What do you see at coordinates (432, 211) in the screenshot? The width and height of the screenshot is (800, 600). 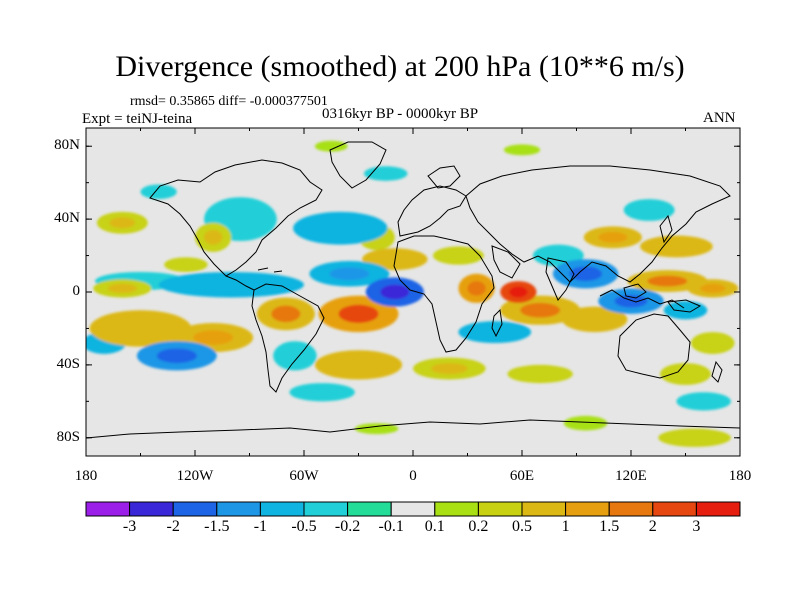 I see `coastline-europe` at bounding box center [432, 211].